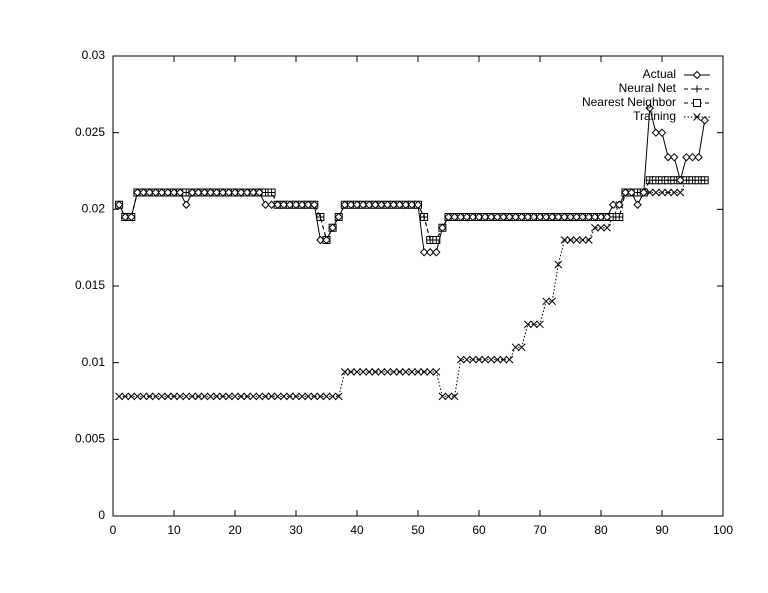 This screenshot has width=768, height=593. Describe the element at coordinates (235, 530) in the screenshot. I see `x-tick-label: 20` at that location.